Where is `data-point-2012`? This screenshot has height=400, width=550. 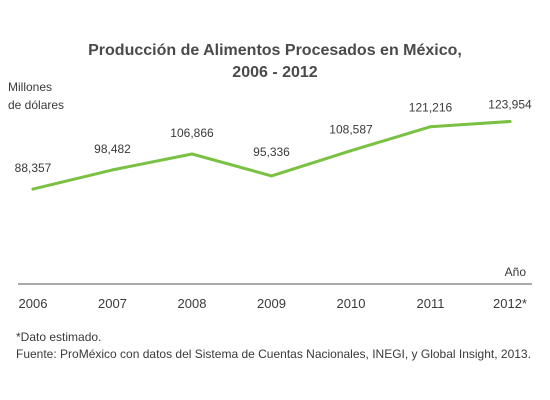
data-point-2012 is located at coordinates (510, 121).